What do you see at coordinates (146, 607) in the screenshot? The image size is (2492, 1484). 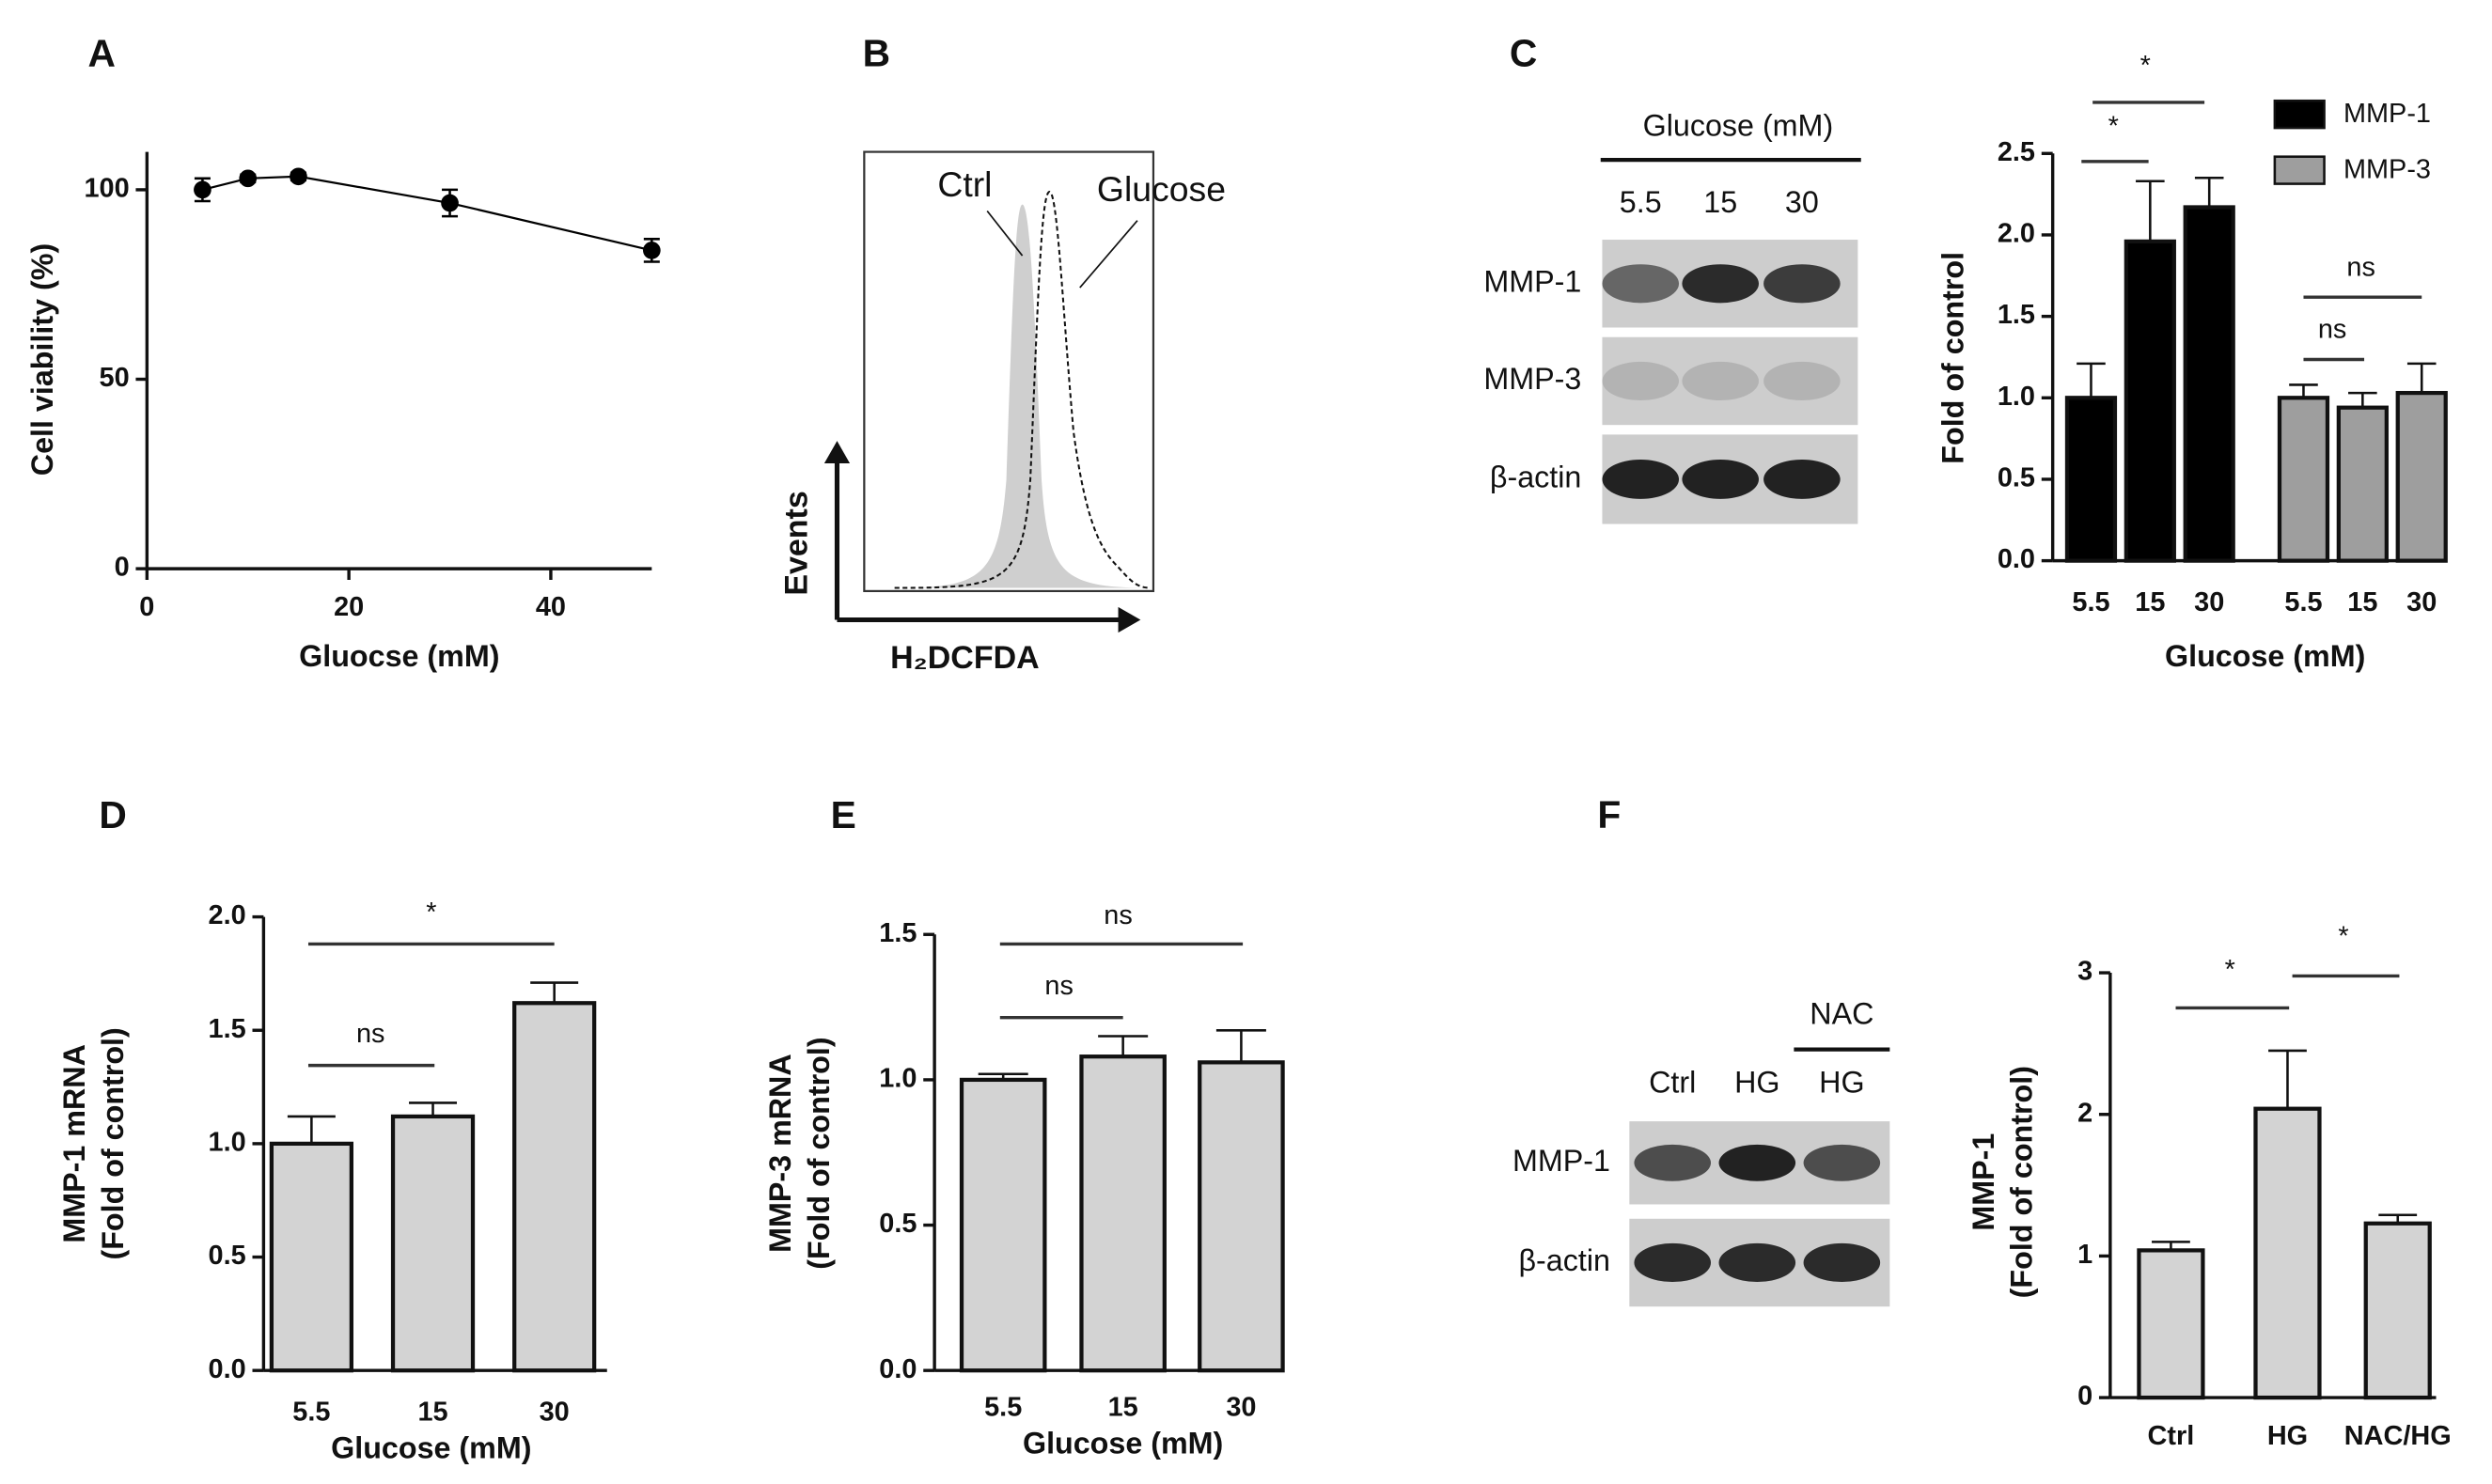 I see `x-tick-label: 0` at bounding box center [146, 607].